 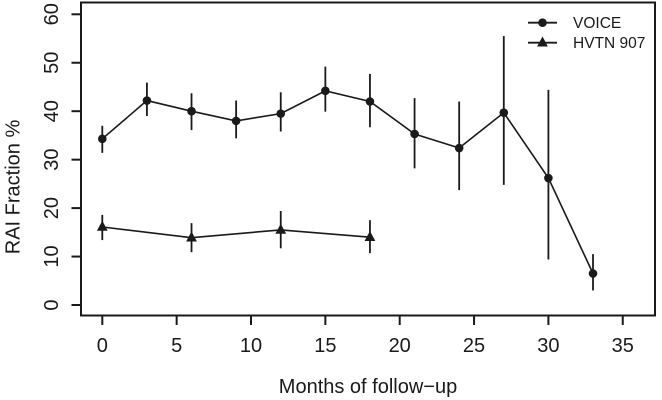 I want to click on y-axis-label: RAI Fraction %, so click(x=13, y=187).